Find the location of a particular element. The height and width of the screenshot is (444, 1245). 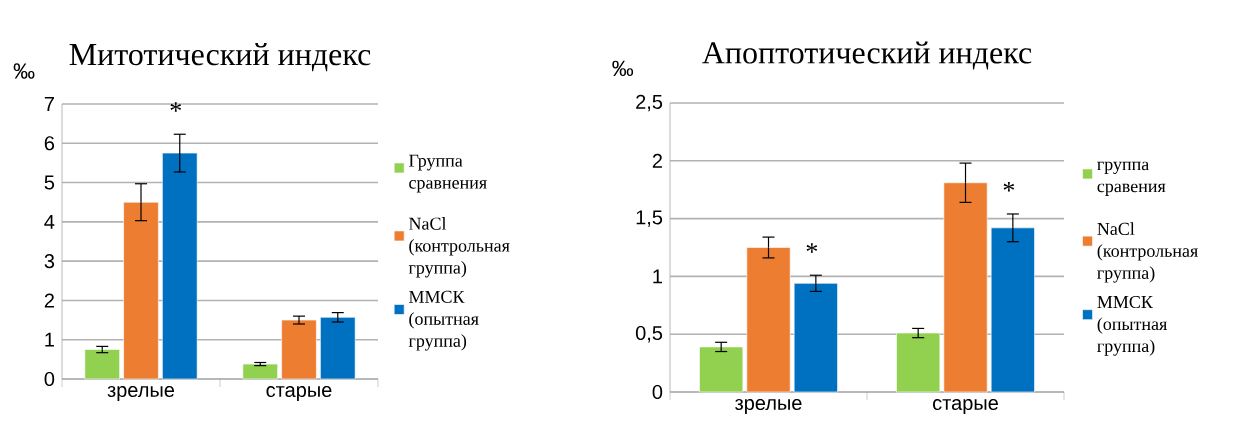

y-tick-label: 7 is located at coordinates (49, 104).